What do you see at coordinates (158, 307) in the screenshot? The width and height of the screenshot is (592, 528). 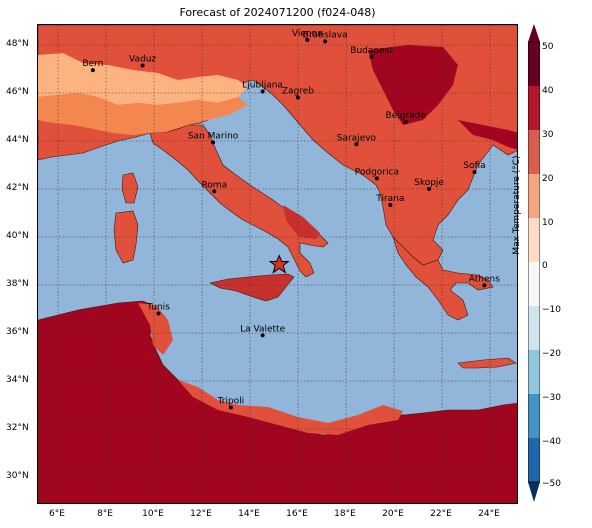 I see `city-label: Tunis` at bounding box center [158, 307].